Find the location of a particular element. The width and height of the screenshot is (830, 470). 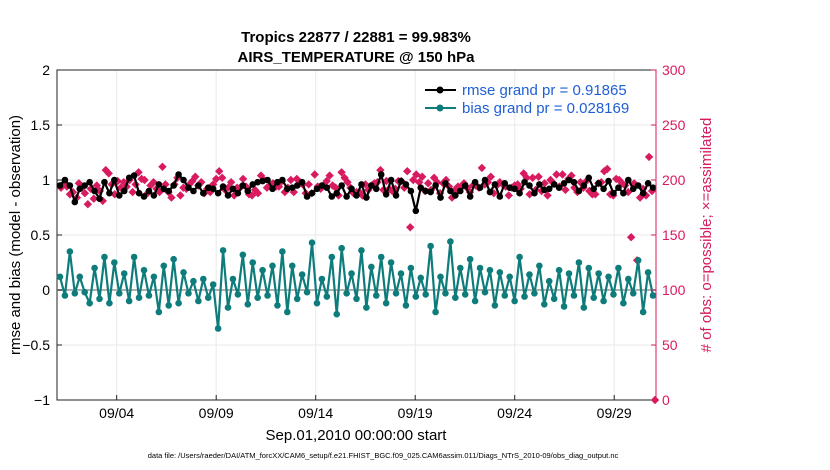

y-tick-label: −1 is located at coordinates (42, 400).